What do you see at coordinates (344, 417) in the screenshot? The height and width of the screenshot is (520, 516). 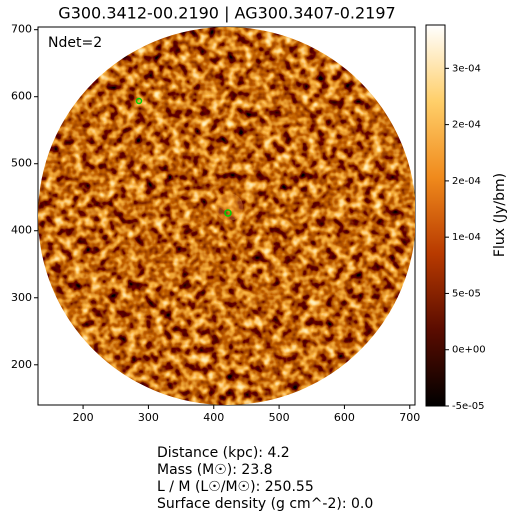 I see `x-tick-label: 600` at bounding box center [344, 417].